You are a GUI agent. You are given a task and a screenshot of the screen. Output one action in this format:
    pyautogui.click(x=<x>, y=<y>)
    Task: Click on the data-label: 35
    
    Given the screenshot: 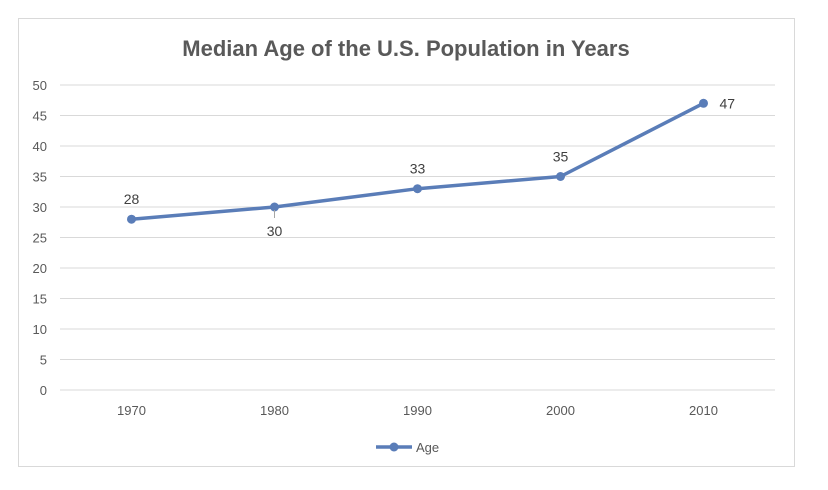 What is the action you would take?
    pyautogui.click(x=561, y=157)
    